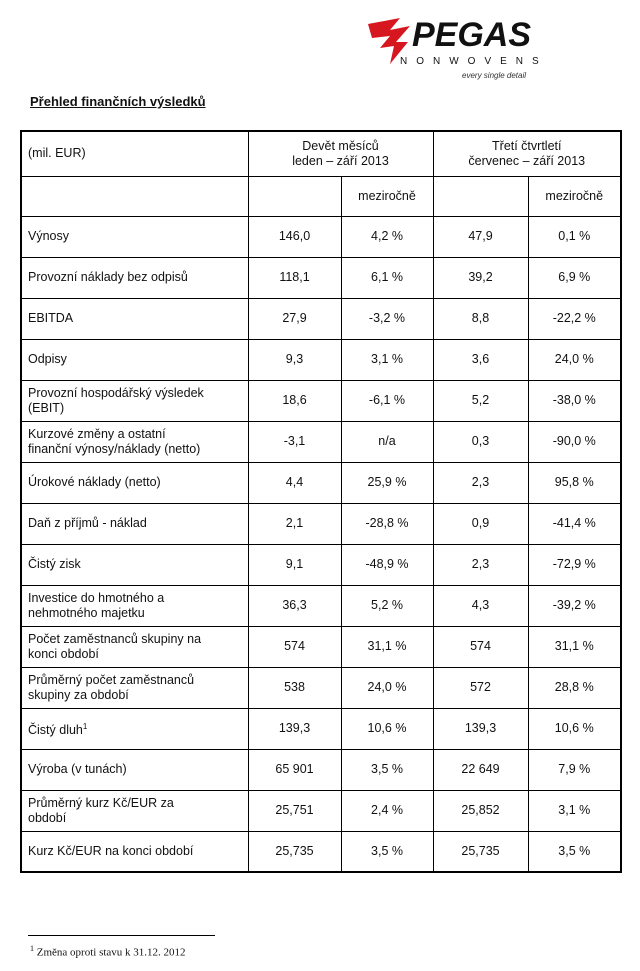 The width and height of the screenshot is (640, 971). I want to click on label-line: Počet zaměstnanců skupiny na, so click(115, 638).